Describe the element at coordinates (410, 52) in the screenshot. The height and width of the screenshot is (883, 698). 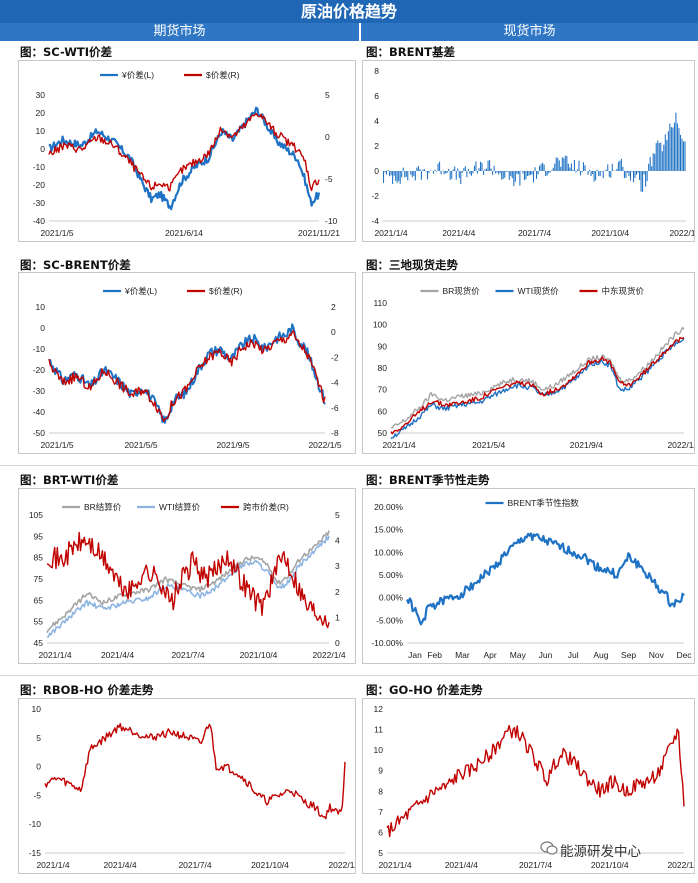
I see `chart-title-brent-basis: 图：BRENT基差` at that location.